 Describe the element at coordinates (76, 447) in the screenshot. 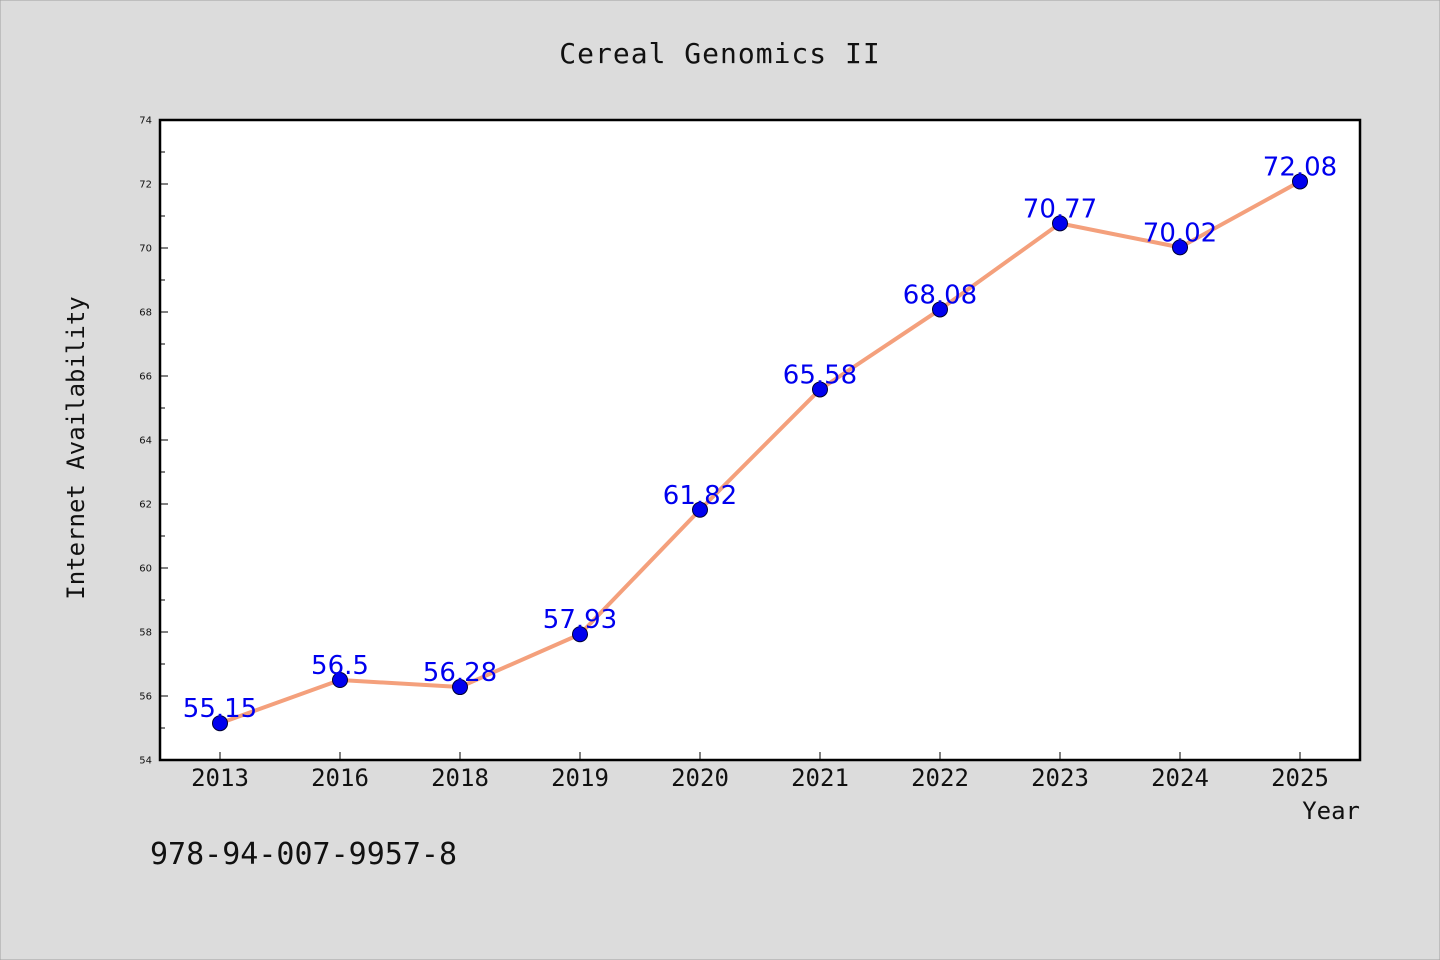

I see `y-axis-label: Internet Availability` at that location.